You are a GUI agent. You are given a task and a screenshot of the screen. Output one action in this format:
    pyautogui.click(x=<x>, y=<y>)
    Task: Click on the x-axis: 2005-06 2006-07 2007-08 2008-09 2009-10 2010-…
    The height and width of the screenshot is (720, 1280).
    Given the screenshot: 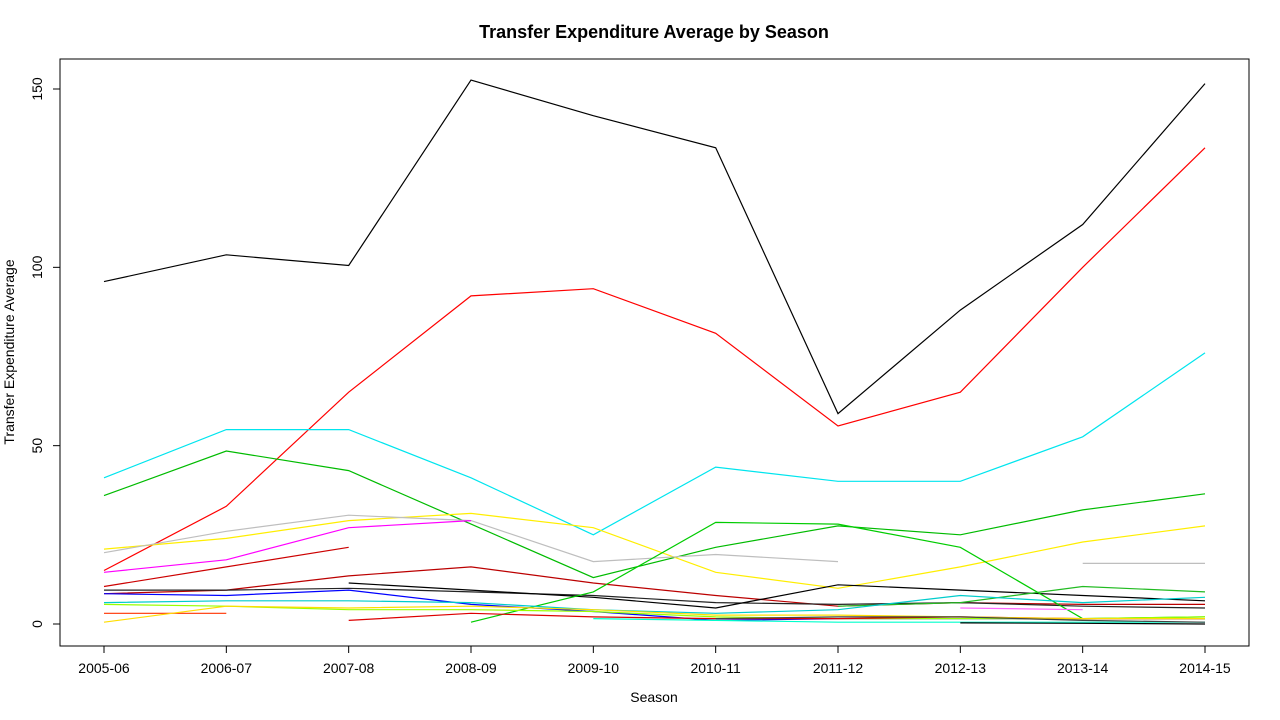 What is the action you would take?
    pyautogui.click(x=654, y=660)
    